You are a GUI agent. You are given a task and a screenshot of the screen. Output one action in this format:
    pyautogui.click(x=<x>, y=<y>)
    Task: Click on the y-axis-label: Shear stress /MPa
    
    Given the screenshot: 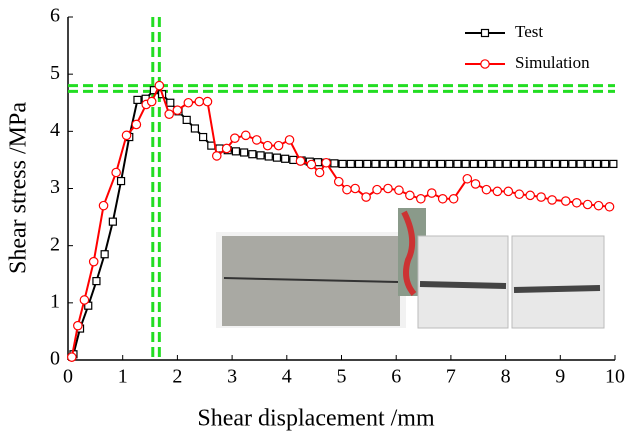 What is the action you would take?
    pyautogui.click(x=19, y=188)
    